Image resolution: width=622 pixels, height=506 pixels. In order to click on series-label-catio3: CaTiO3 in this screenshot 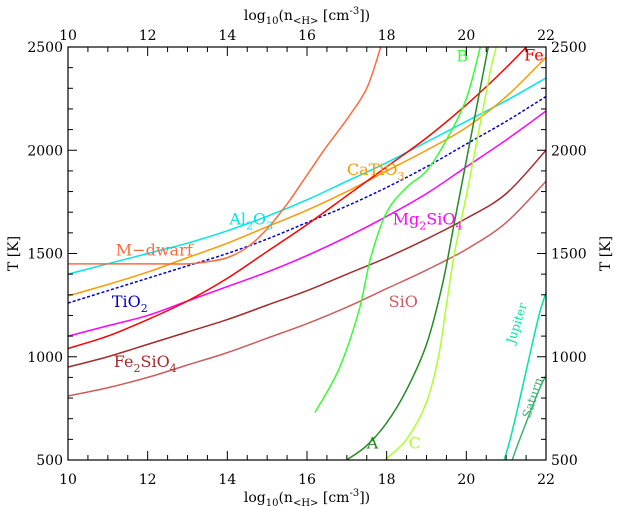, I will do `click(376, 171)`.